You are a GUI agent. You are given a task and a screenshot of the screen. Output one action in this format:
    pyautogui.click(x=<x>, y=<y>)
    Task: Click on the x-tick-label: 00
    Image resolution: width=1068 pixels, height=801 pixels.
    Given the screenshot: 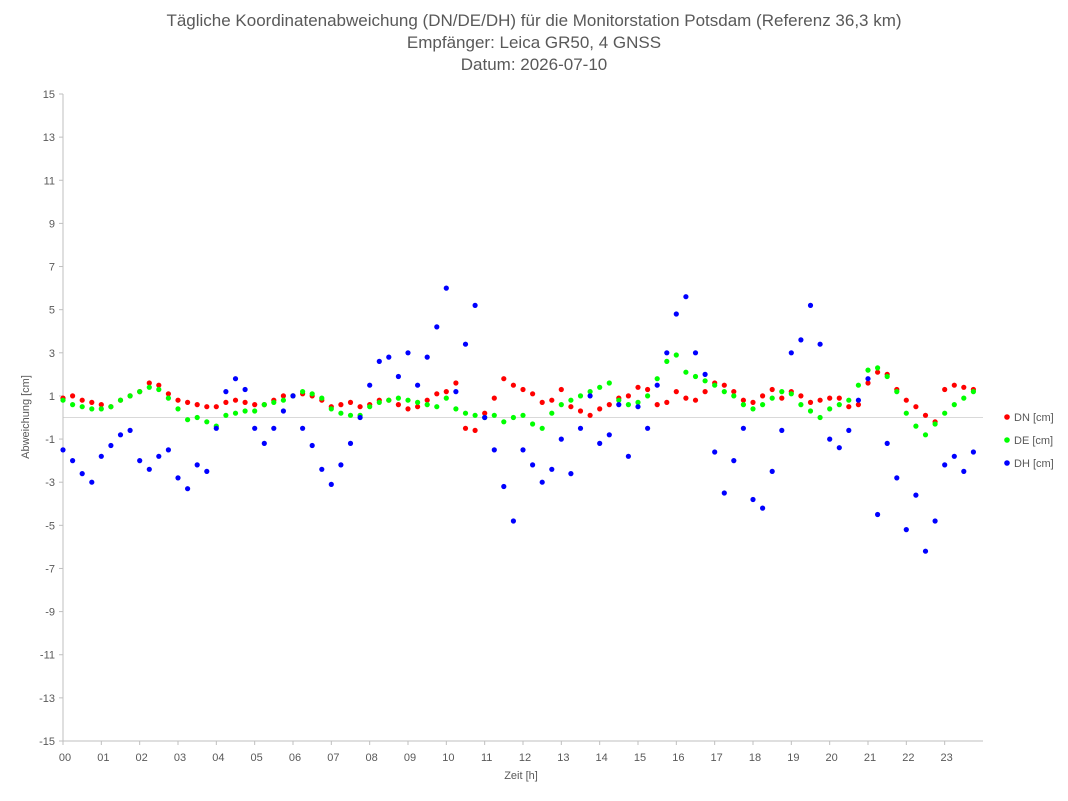 What is the action you would take?
    pyautogui.click(x=65, y=758)
    